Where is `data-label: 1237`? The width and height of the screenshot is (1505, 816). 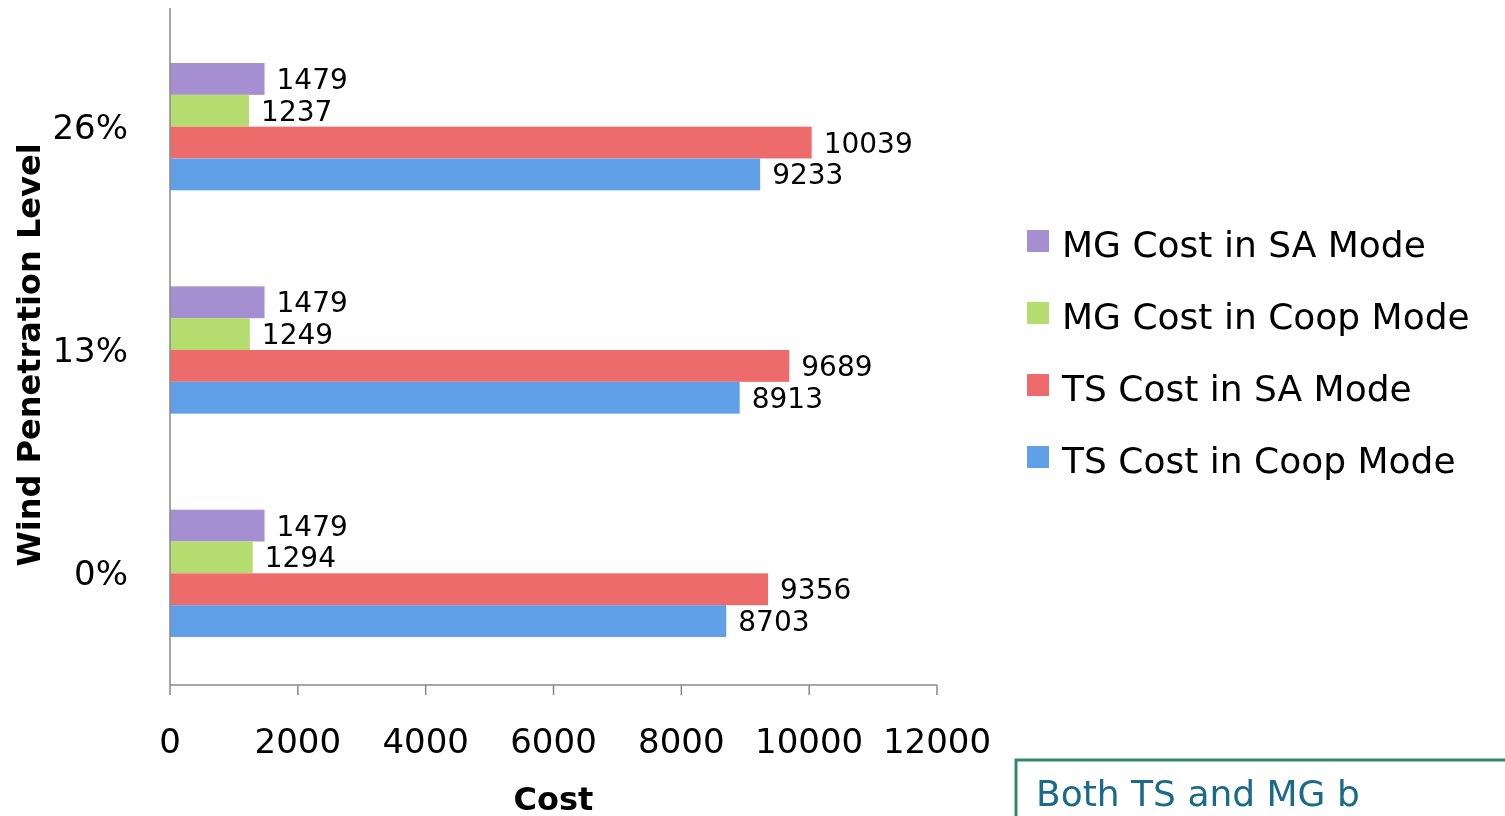 data-label: 1237 is located at coordinates (297, 111).